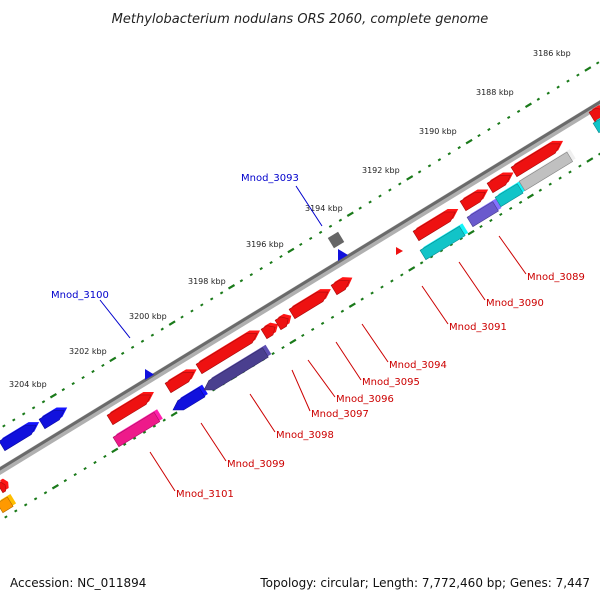 The width and height of the screenshot is (600, 600). What do you see at coordinates (305, 435) in the screenshot?
I see `gene-label-mnod-3098: Mnod_3098` at bounding box center [305, 435].